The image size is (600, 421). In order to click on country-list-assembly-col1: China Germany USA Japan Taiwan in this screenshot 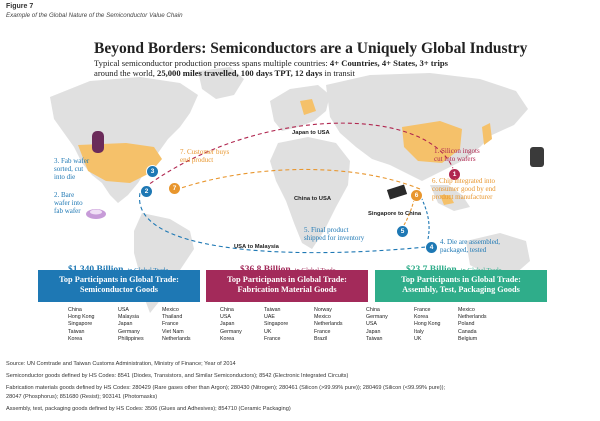, I will do `click(377, 324)`.